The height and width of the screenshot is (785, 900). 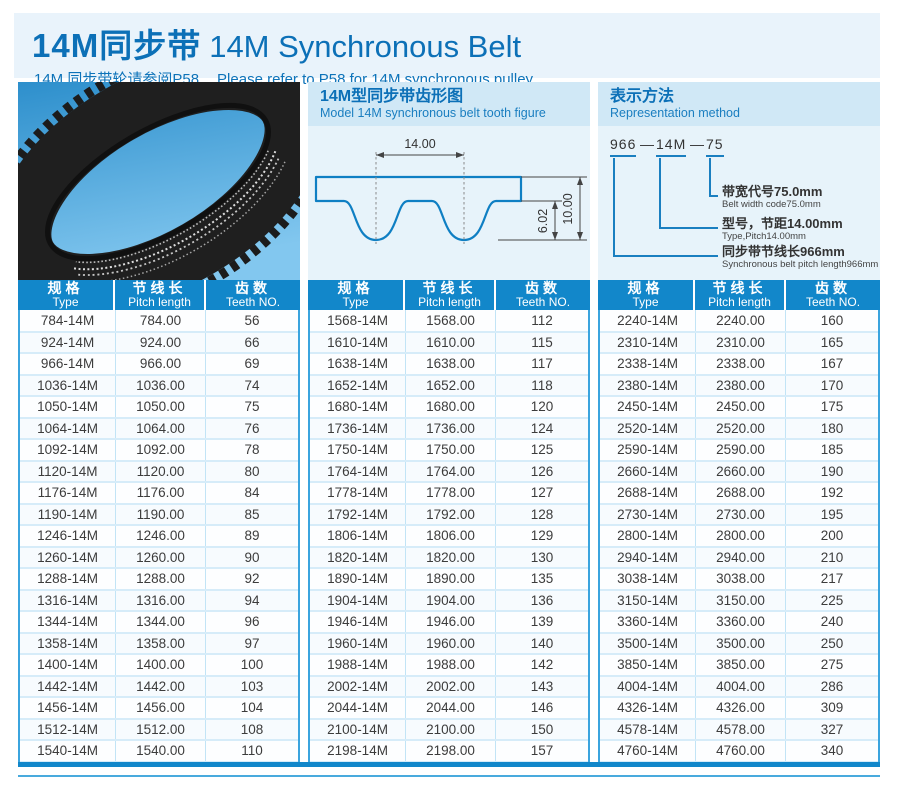 I want to click on table-cell: 2198.00, so click(x=450, y=751).